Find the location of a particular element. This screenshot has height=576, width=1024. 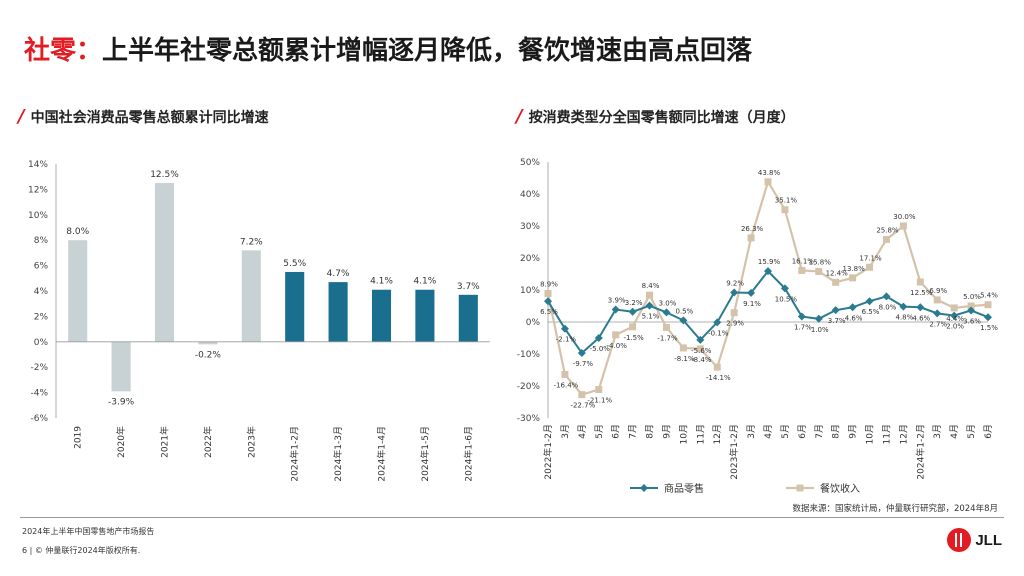

x-tick-label: 2024年1-3月 is located at coordinates (338, 454).